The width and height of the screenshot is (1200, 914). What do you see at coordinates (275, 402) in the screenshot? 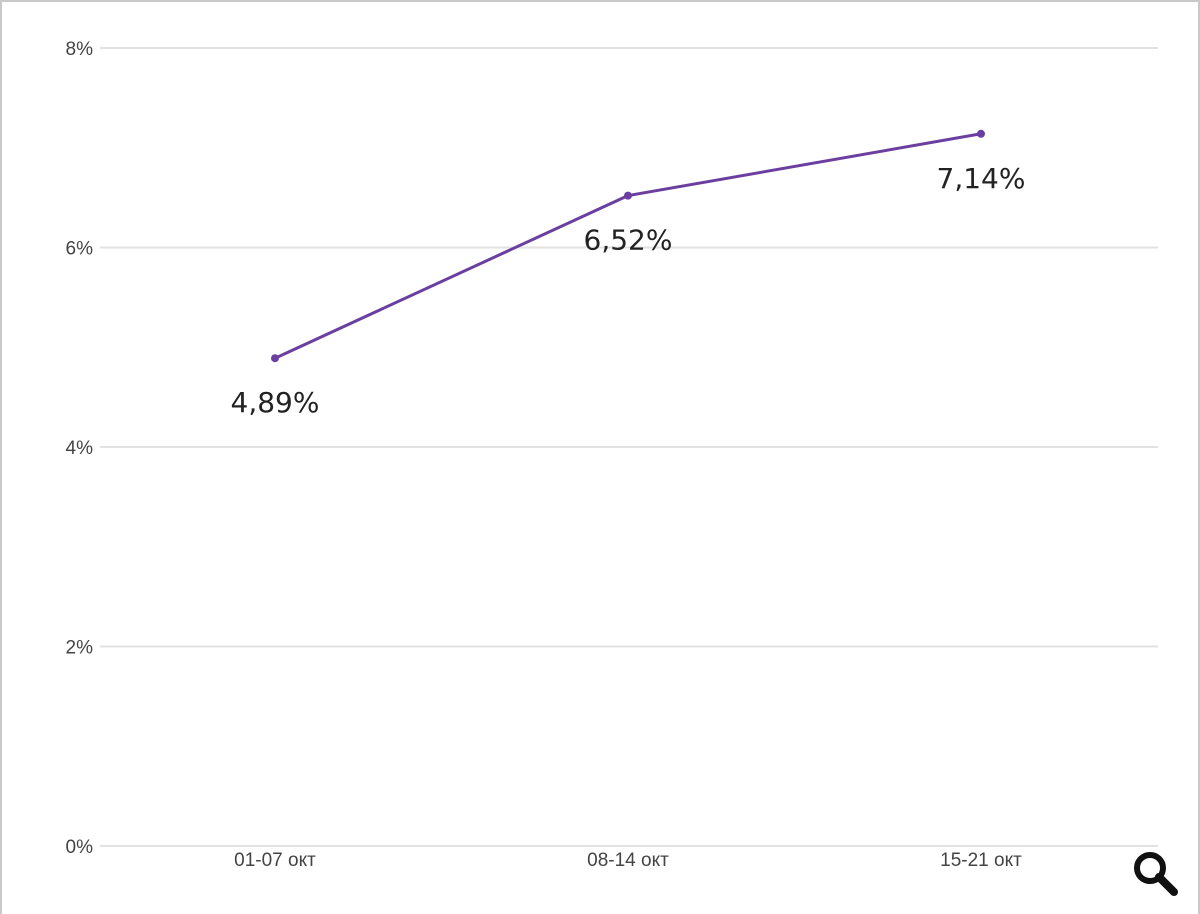
I see `data-label: 4,89%` at bounding box center [275, 402].